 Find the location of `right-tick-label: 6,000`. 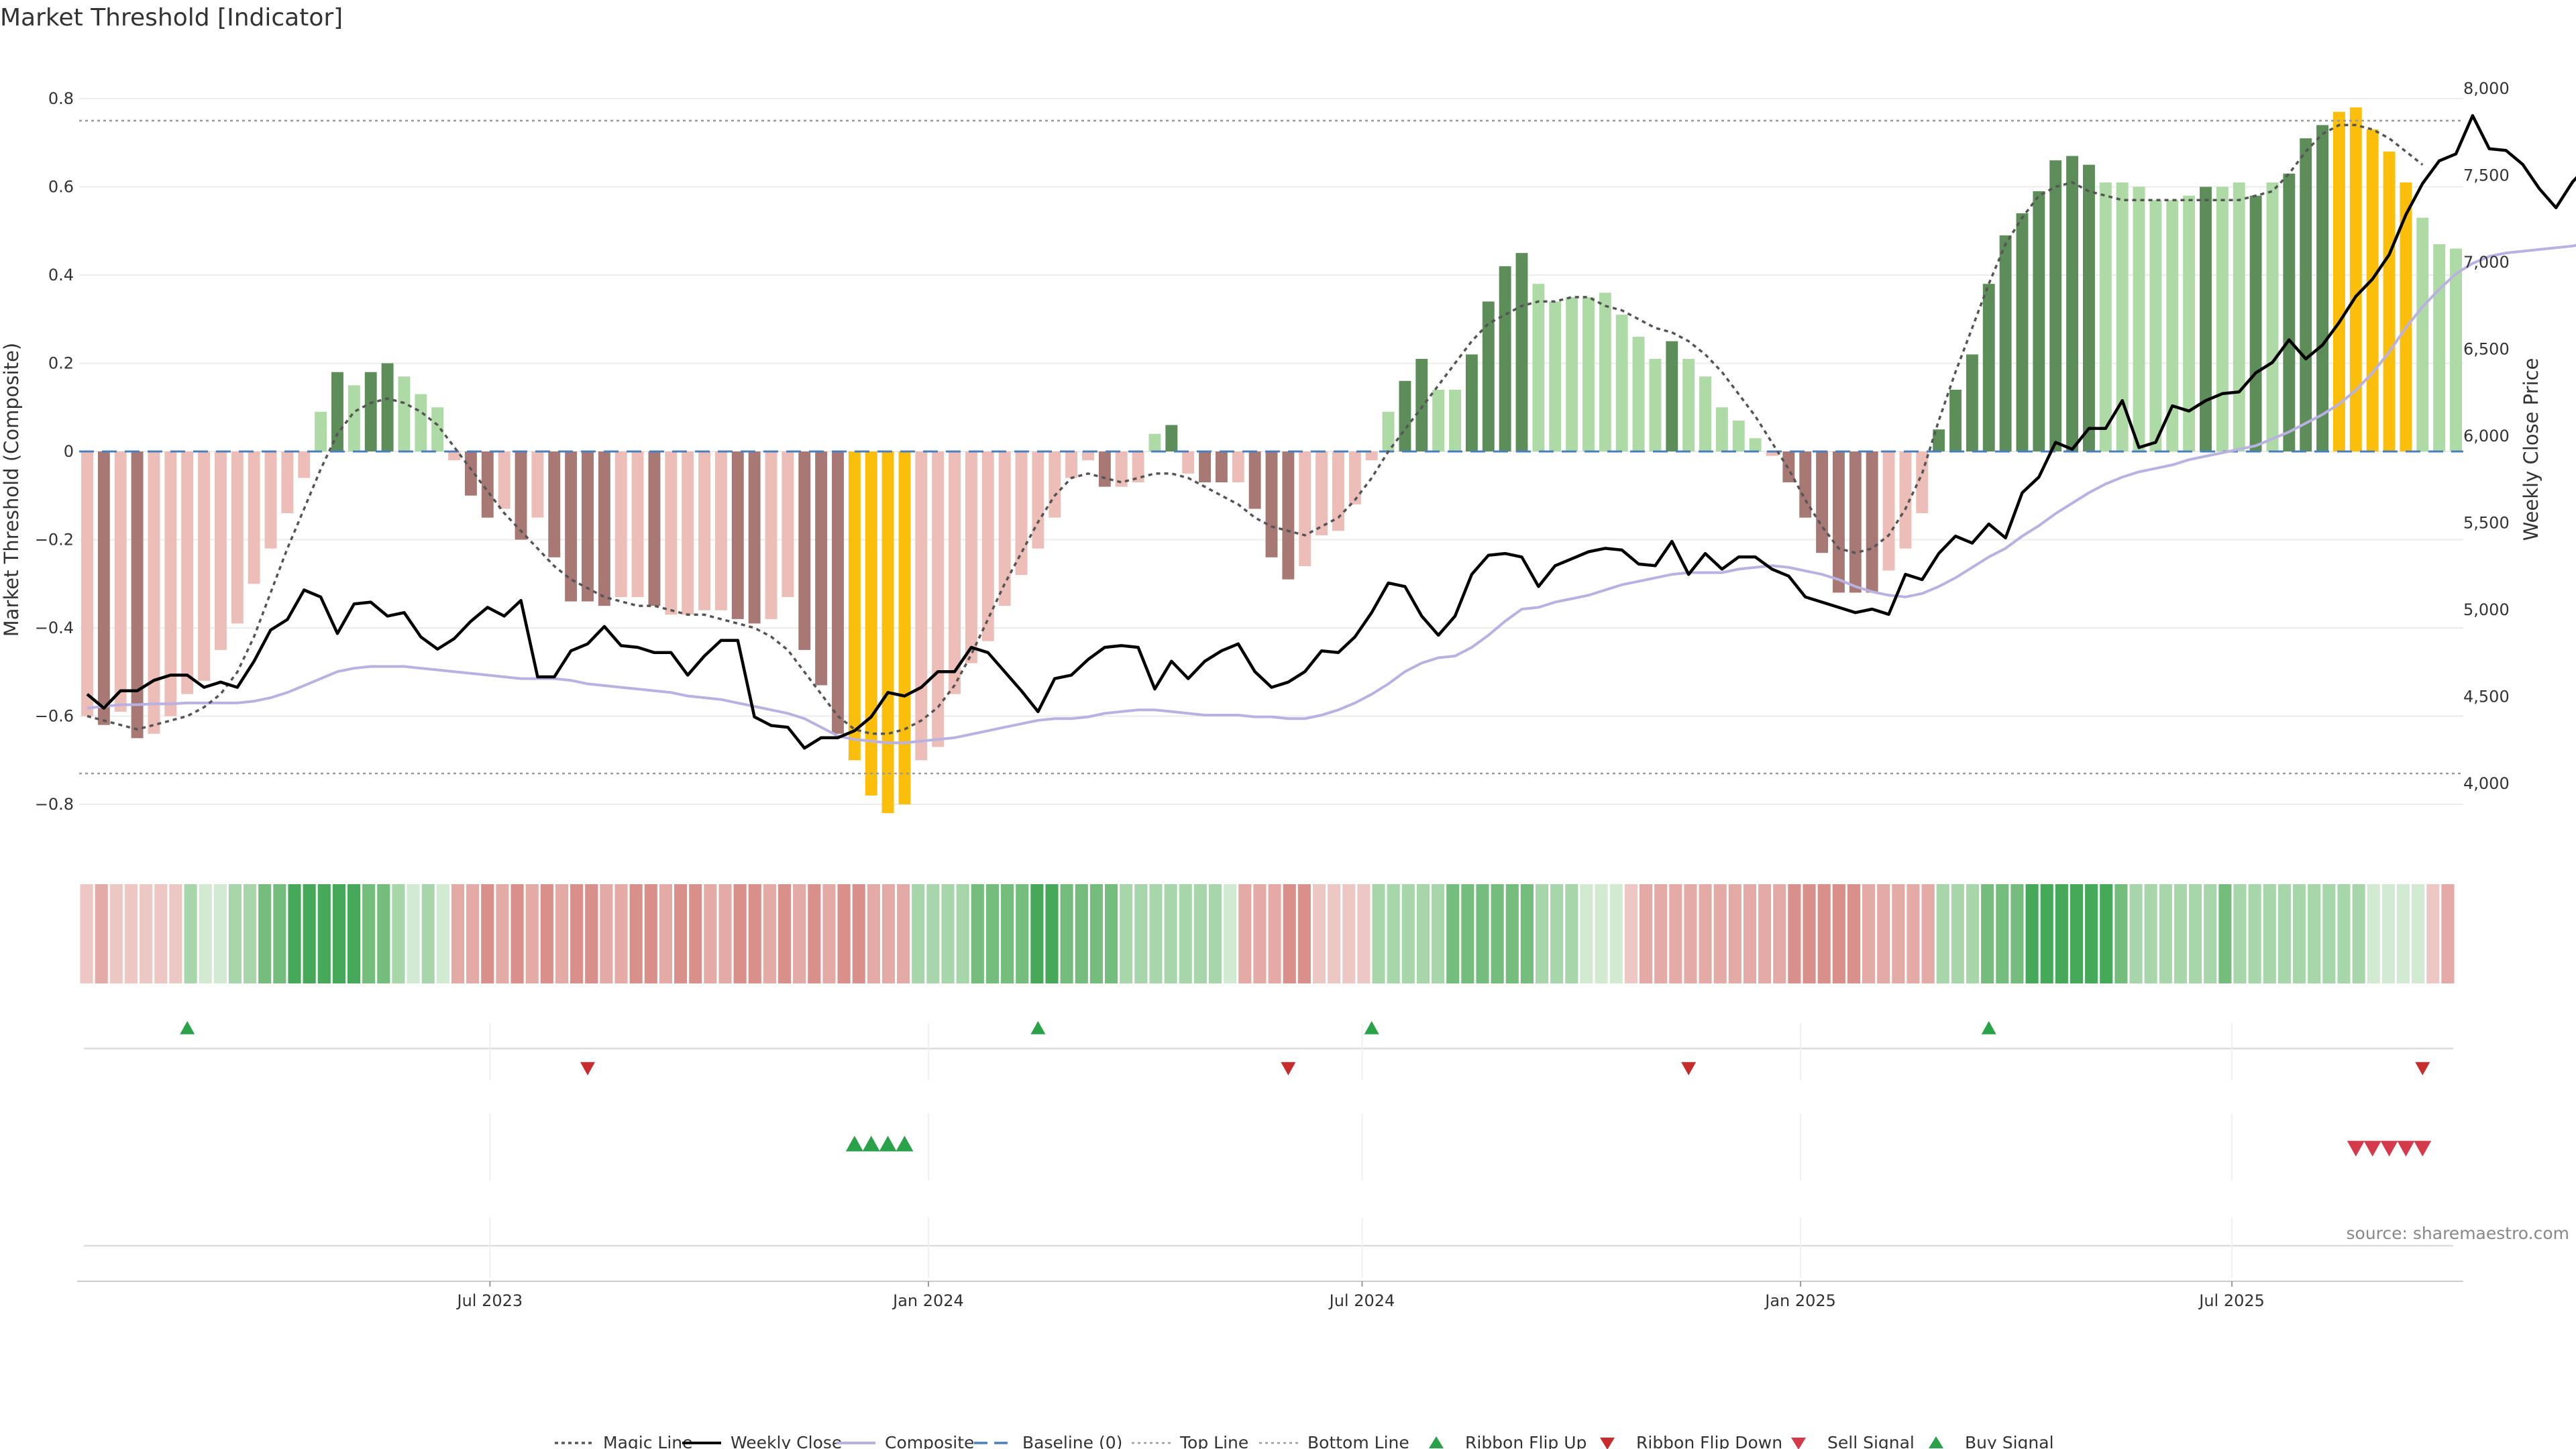

right-tick-label: 6,000 is located at coordinates (2486, 436).